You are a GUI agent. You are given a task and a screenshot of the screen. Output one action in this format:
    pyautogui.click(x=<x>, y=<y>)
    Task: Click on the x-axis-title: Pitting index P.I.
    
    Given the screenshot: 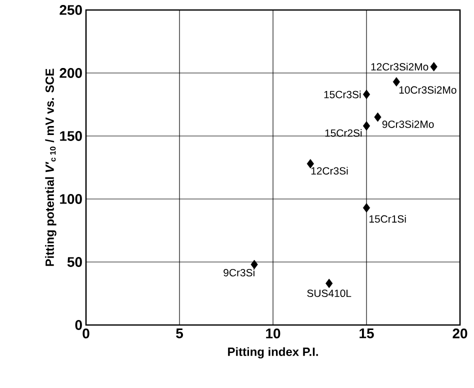 What is the action you would take?
    pyautogui.click(x=273, y=352)
    